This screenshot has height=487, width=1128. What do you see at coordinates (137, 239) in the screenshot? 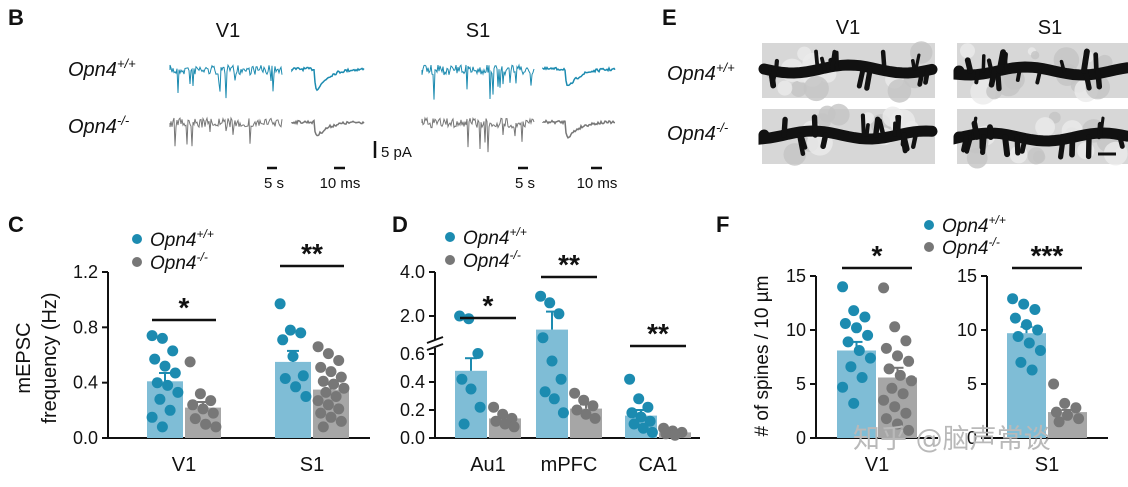
I see `legend-c-wt-marker` at bounding box center [137, 239].